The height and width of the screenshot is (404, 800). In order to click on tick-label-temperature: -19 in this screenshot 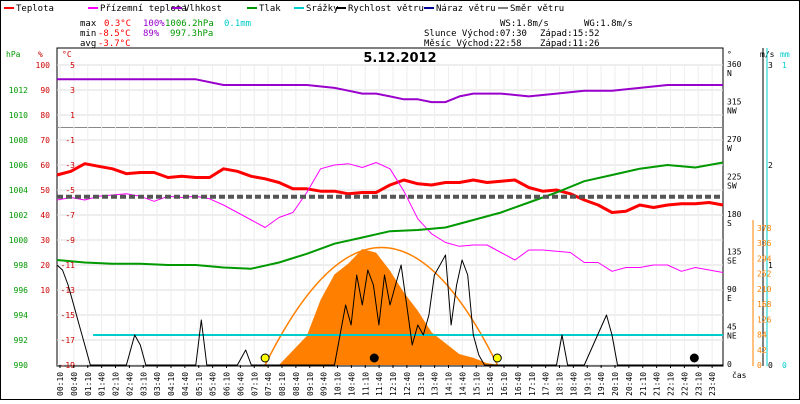, I will do `click(68, 365)`.